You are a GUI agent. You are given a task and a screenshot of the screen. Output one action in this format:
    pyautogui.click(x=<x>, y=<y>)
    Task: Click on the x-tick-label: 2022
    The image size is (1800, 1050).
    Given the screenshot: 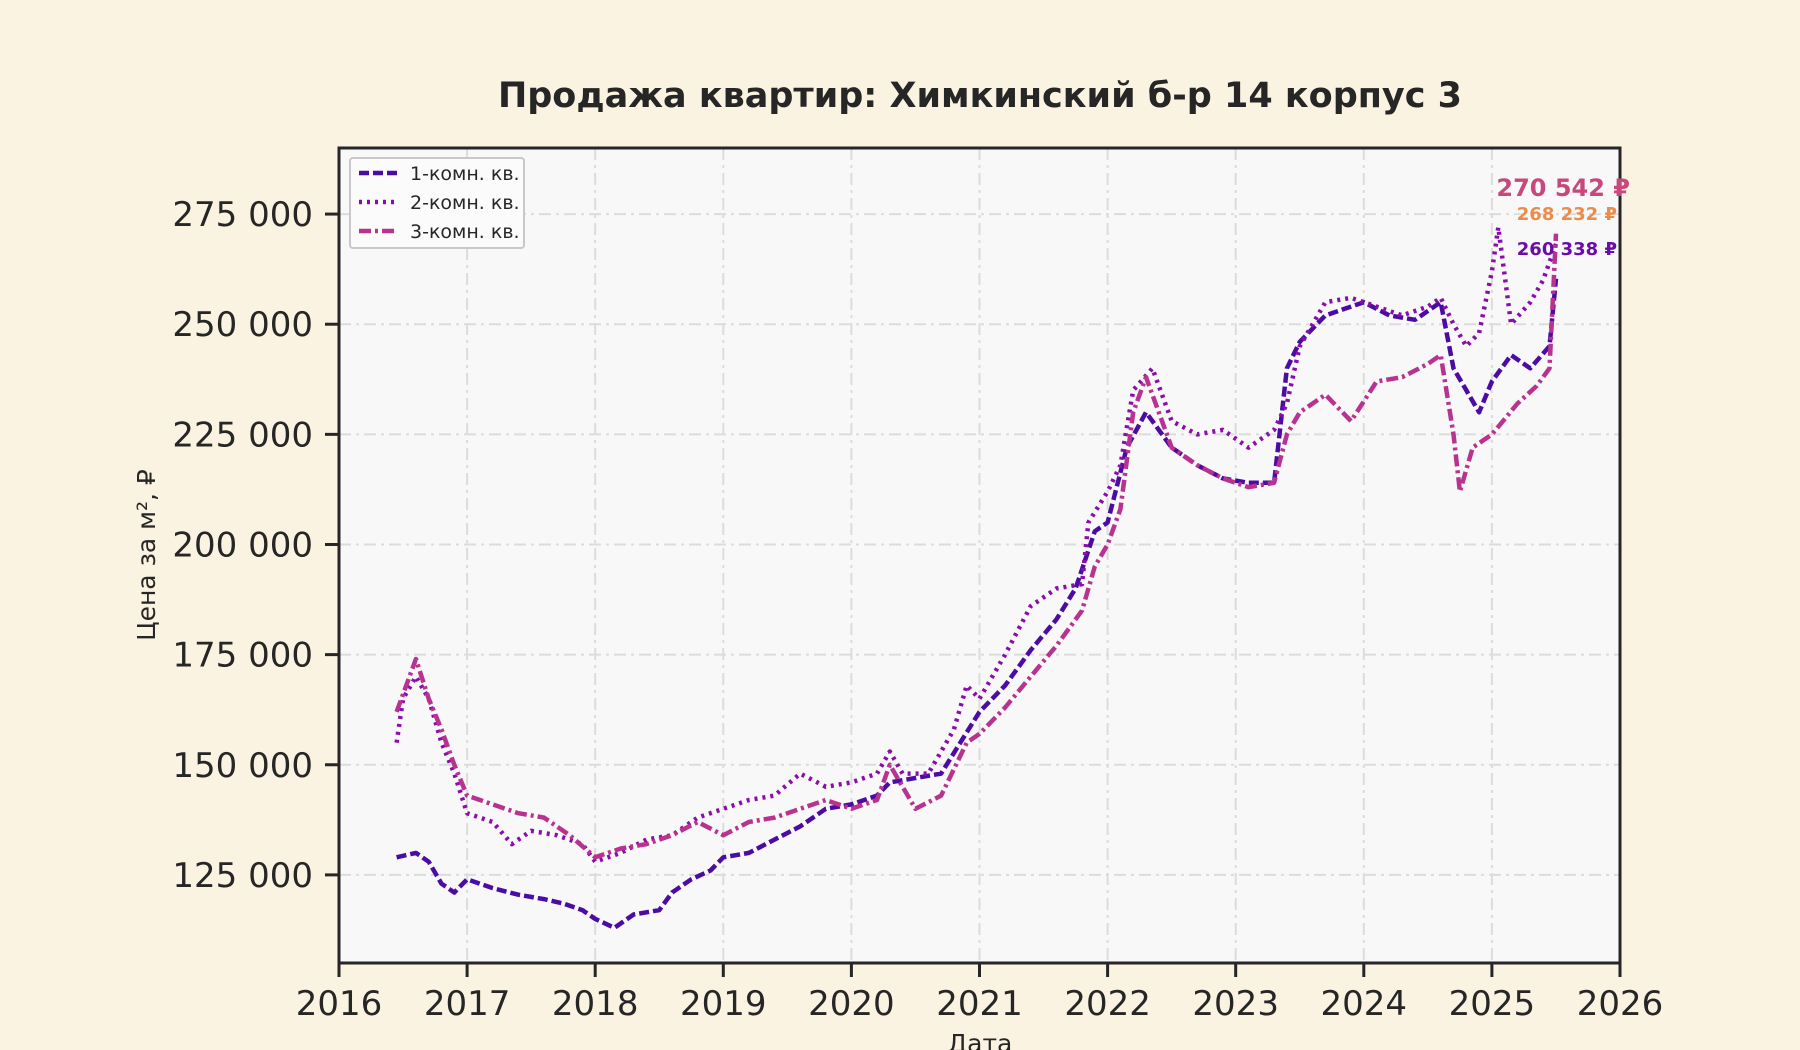 What is the action you would take?
    pyautogui.click(x=1107, y=1004)
    